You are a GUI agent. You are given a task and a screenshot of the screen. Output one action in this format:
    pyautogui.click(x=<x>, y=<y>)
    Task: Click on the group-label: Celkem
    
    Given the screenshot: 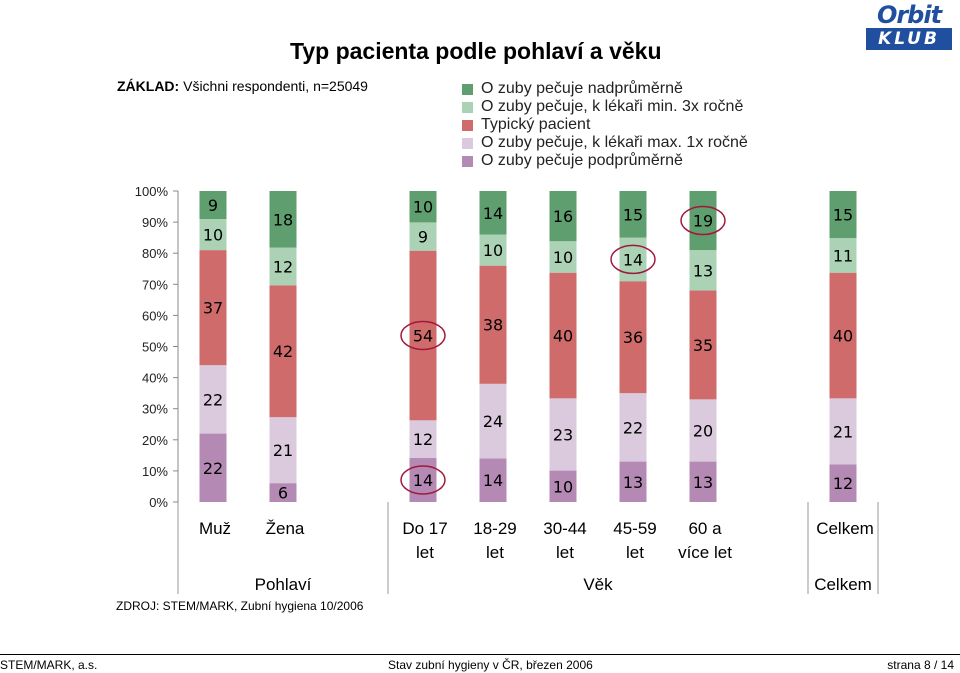 What is the action you would take?
    pyautogui.click(x=843, y=584)
    